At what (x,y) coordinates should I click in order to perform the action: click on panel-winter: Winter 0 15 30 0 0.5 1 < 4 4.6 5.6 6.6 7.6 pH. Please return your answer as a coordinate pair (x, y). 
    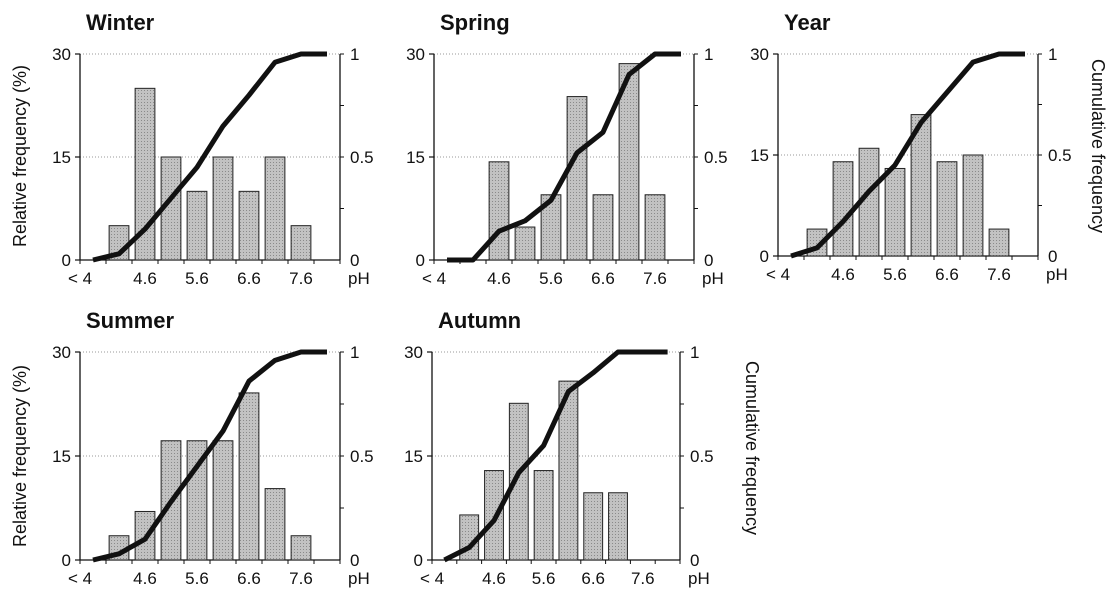
    Looking at the image, I should click on (213, 149).